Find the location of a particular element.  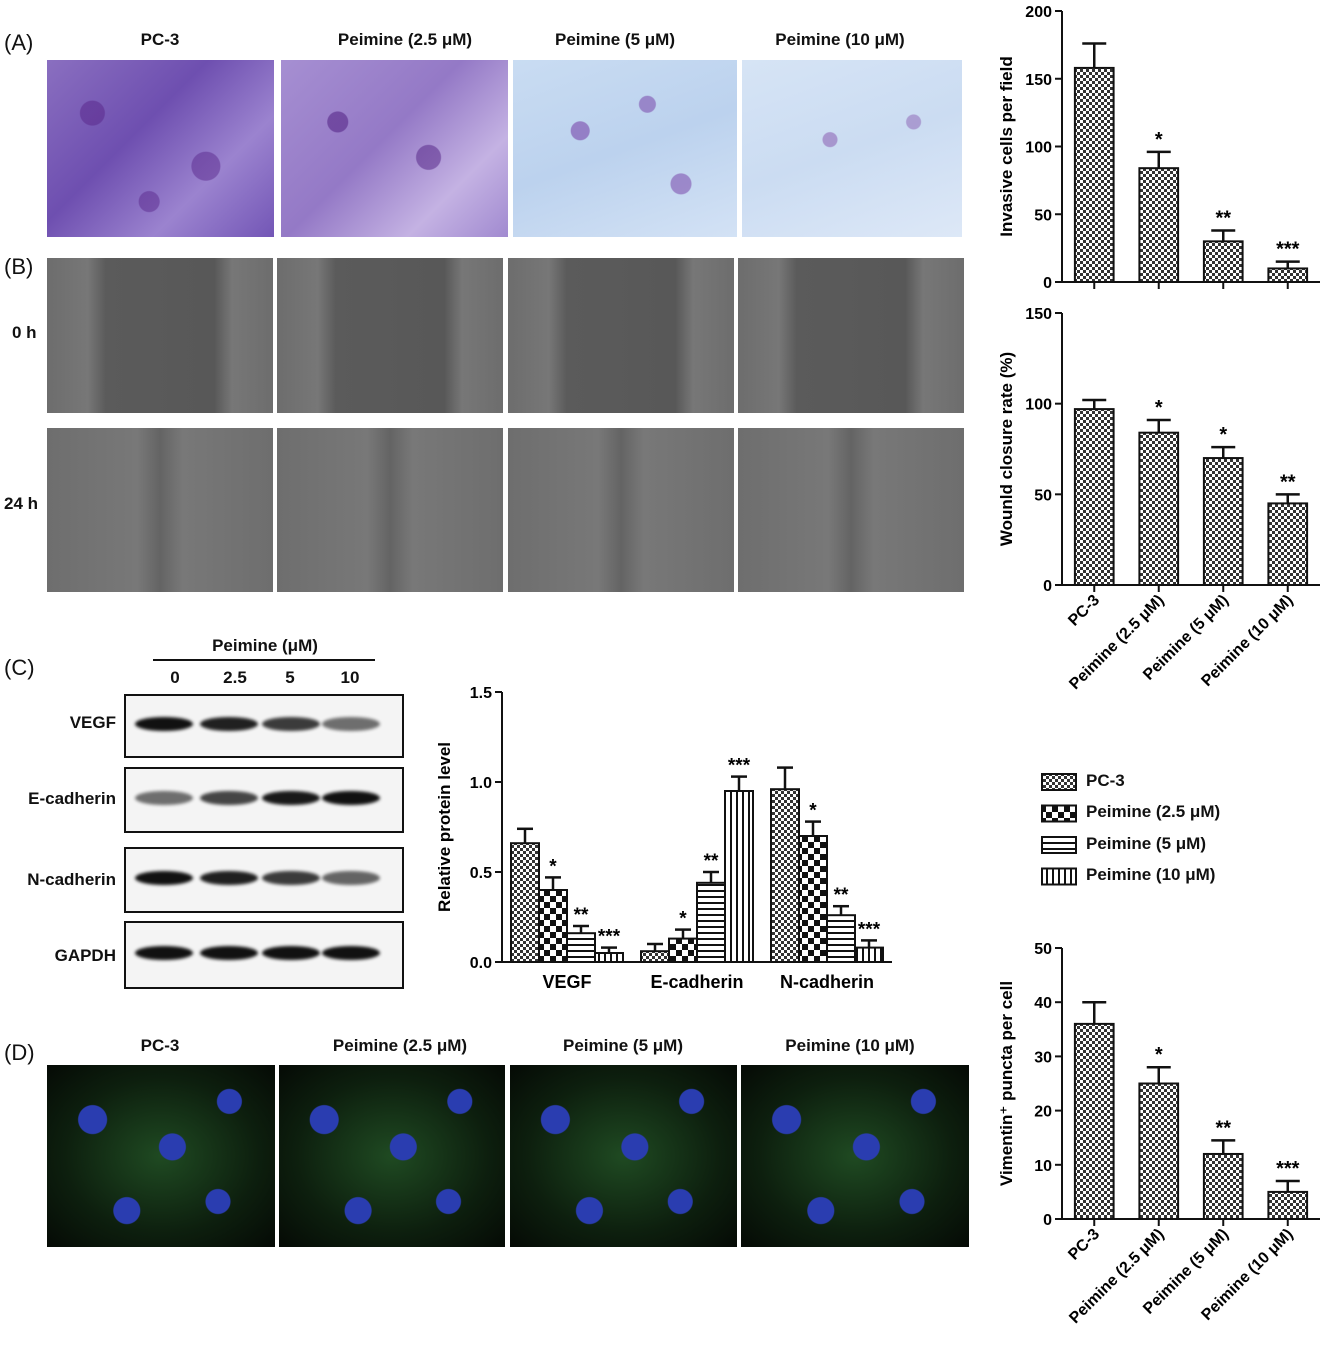

wb-header: Peimine (μM) is located at coordinates (265, 645).